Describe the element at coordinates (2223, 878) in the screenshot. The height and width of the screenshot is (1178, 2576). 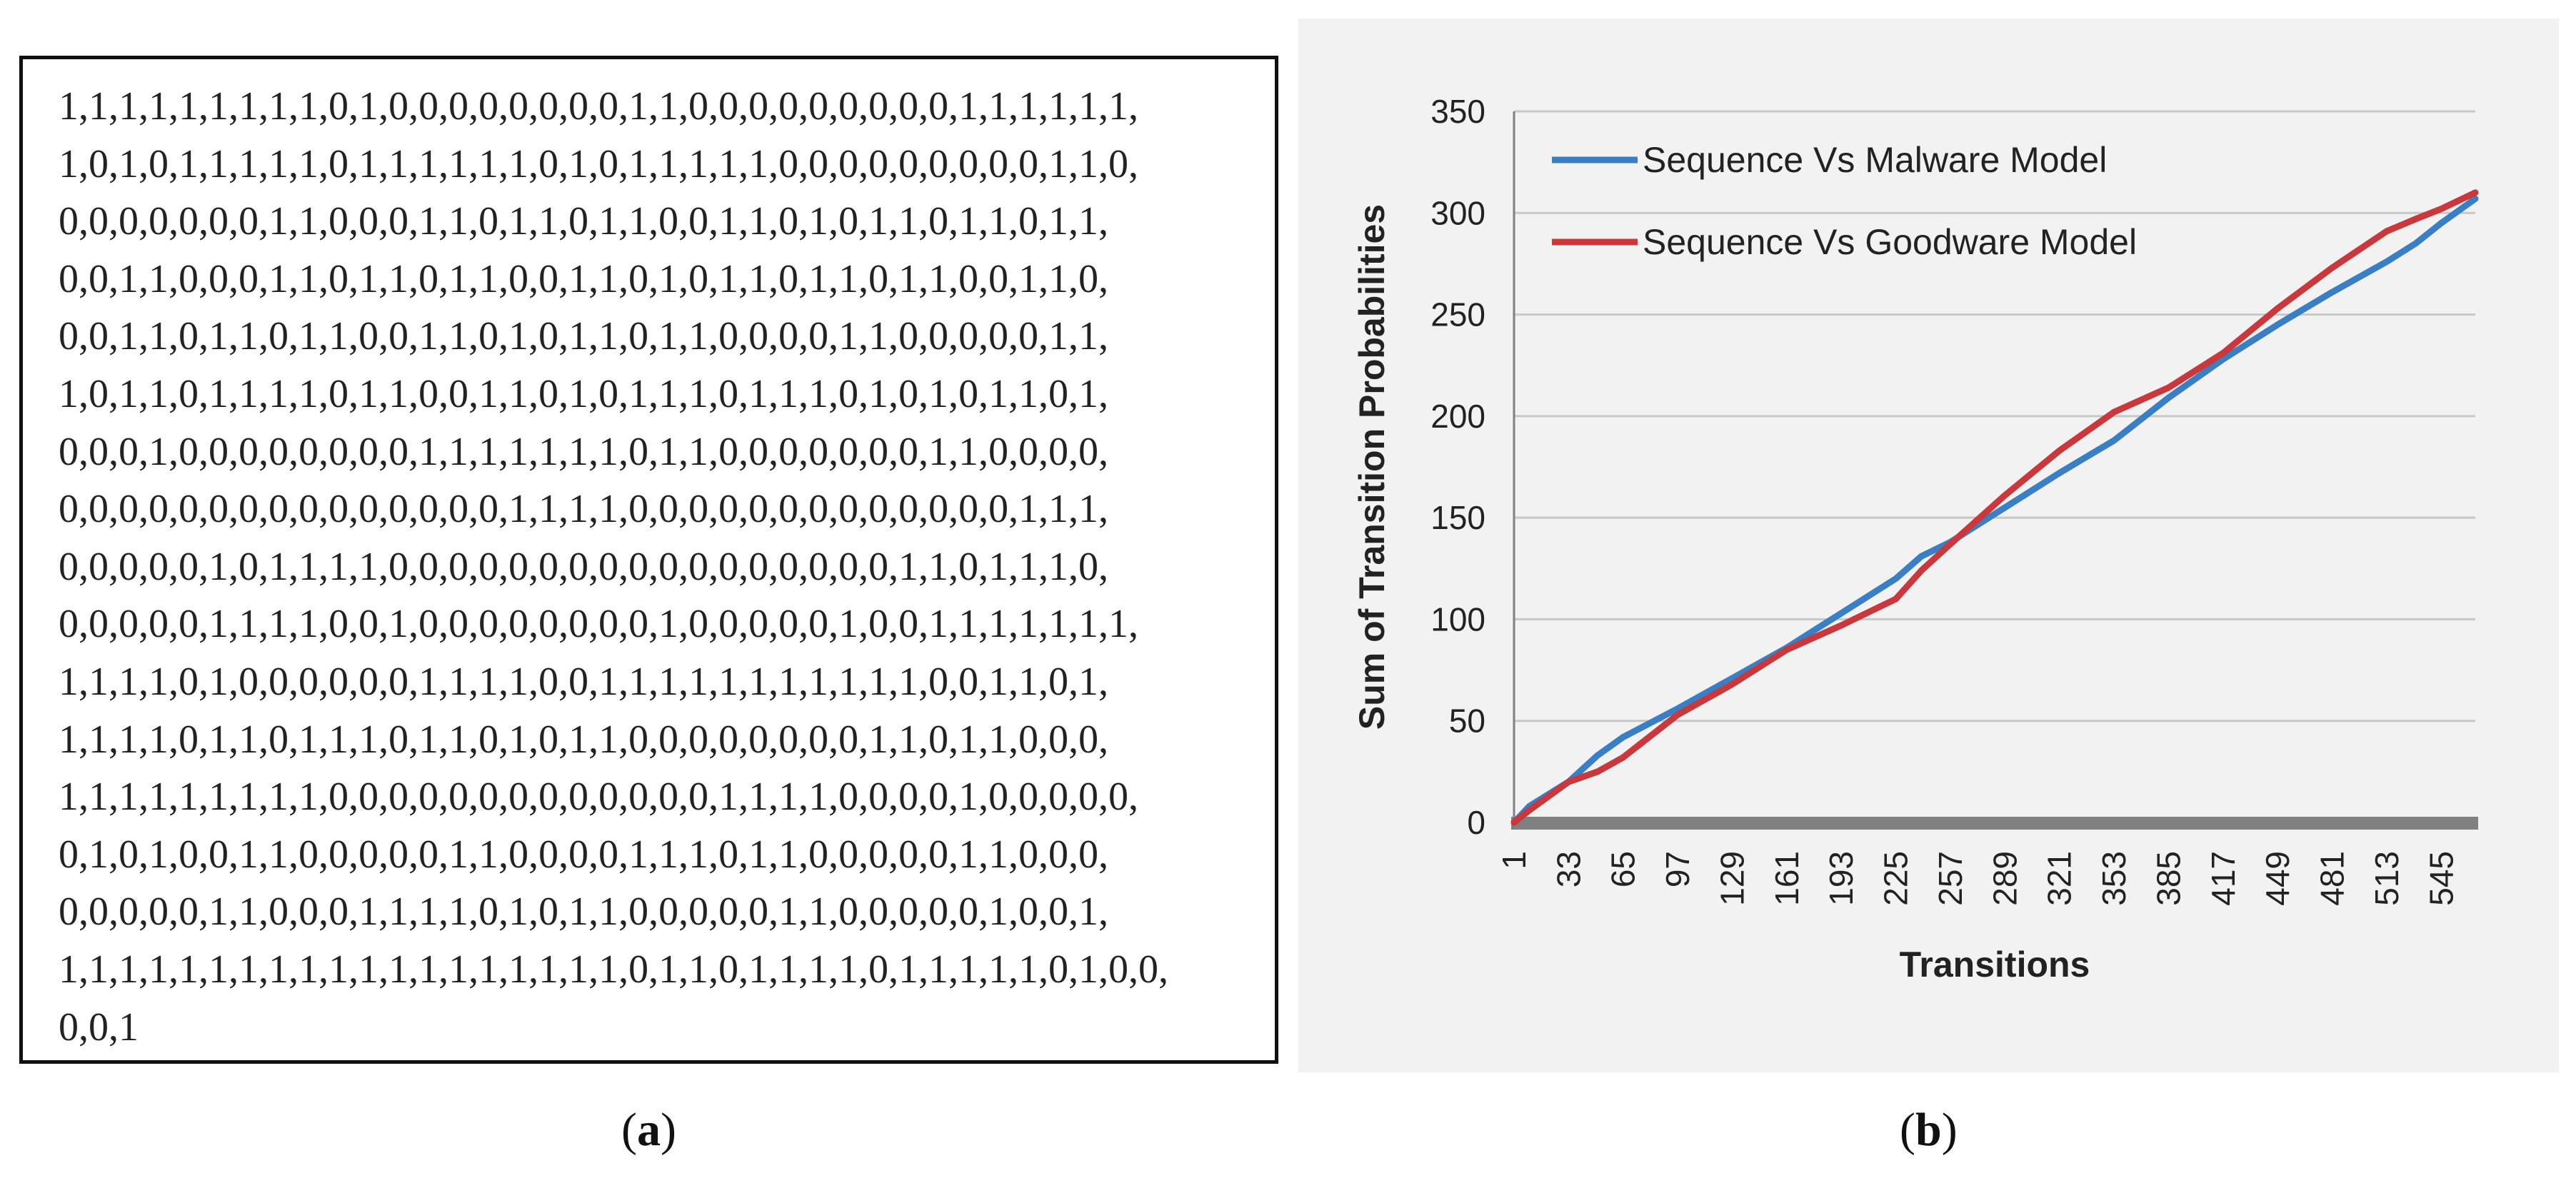
I see `x-tick-label: 417` at that location.